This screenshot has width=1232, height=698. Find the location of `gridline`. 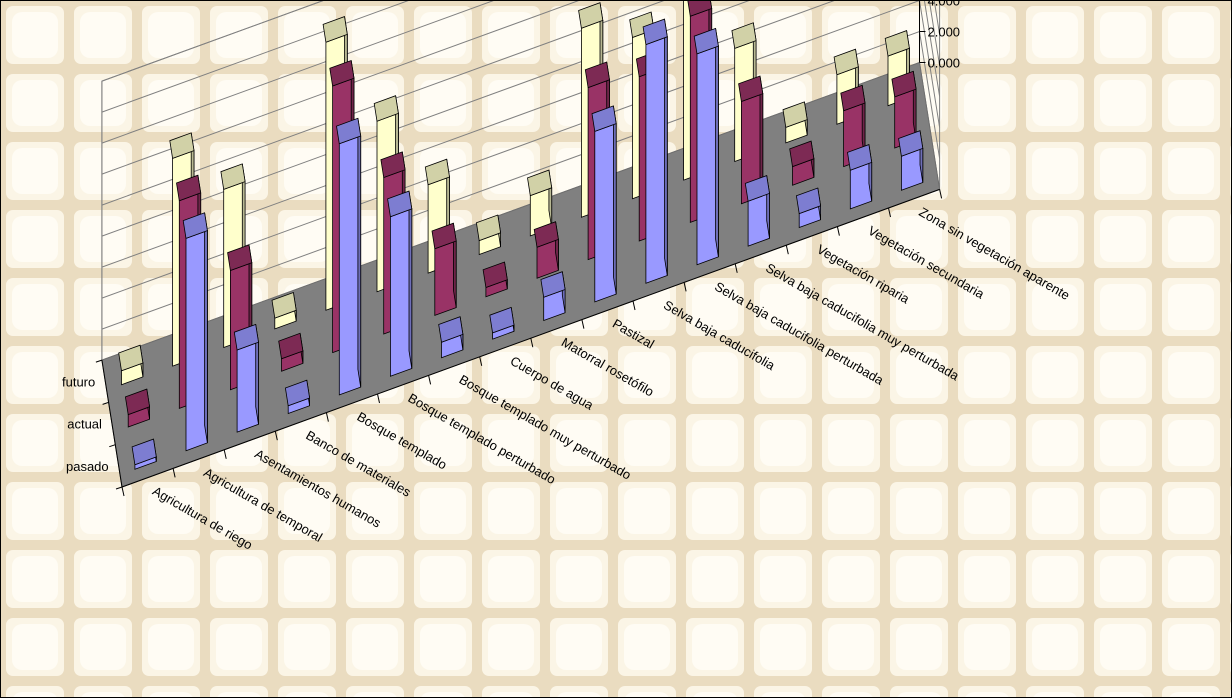

gridline is located at coordinates (297, 72).